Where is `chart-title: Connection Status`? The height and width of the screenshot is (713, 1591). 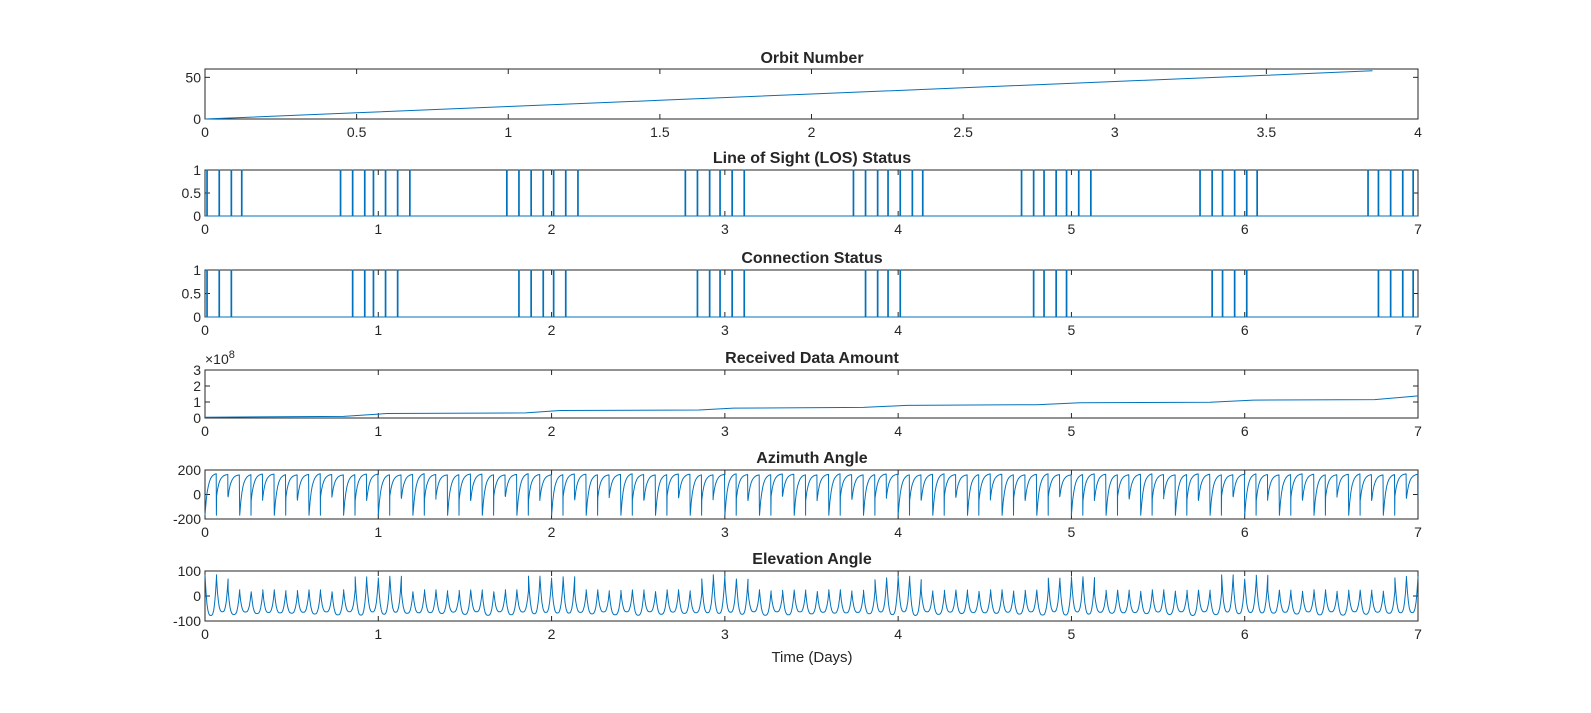
chart-title: Connection Status is located at coordinates (811, 258).